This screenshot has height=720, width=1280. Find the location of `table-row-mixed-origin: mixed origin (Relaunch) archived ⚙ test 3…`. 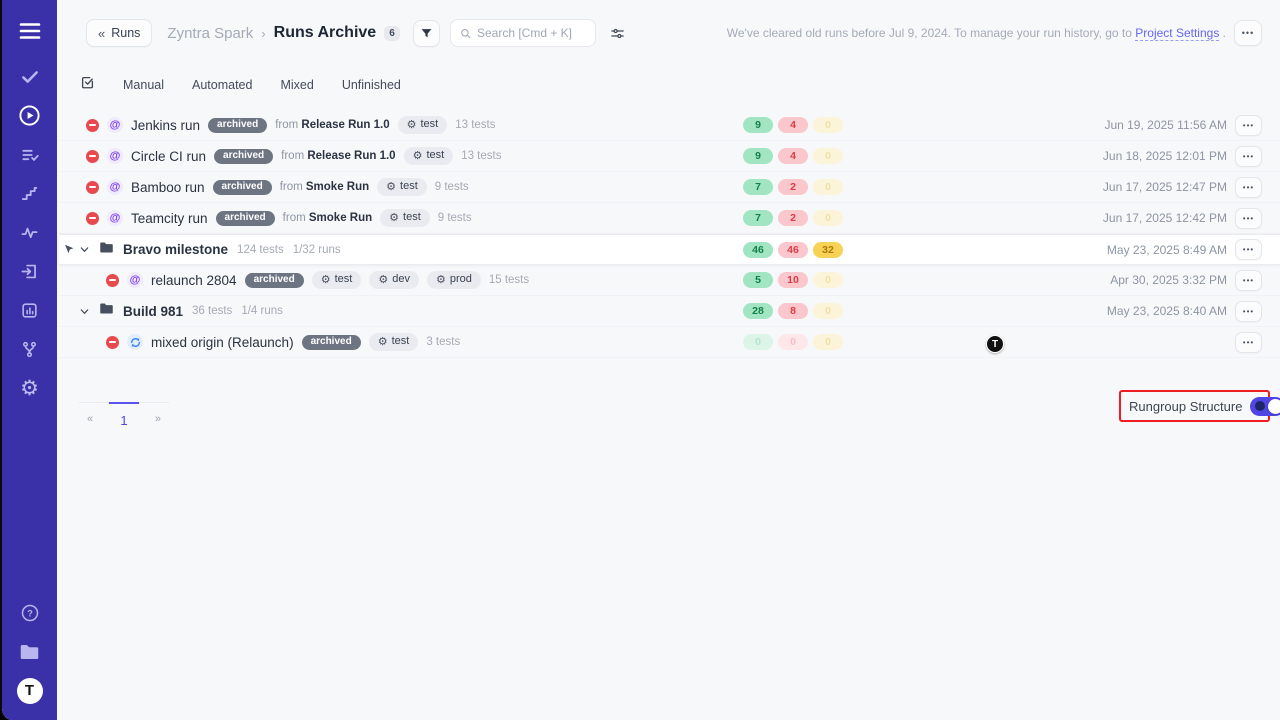

table-row-mixed-origin: mixed origin (Relaunch) archived ⚙ test 3… is located at coordinates (669, 342).